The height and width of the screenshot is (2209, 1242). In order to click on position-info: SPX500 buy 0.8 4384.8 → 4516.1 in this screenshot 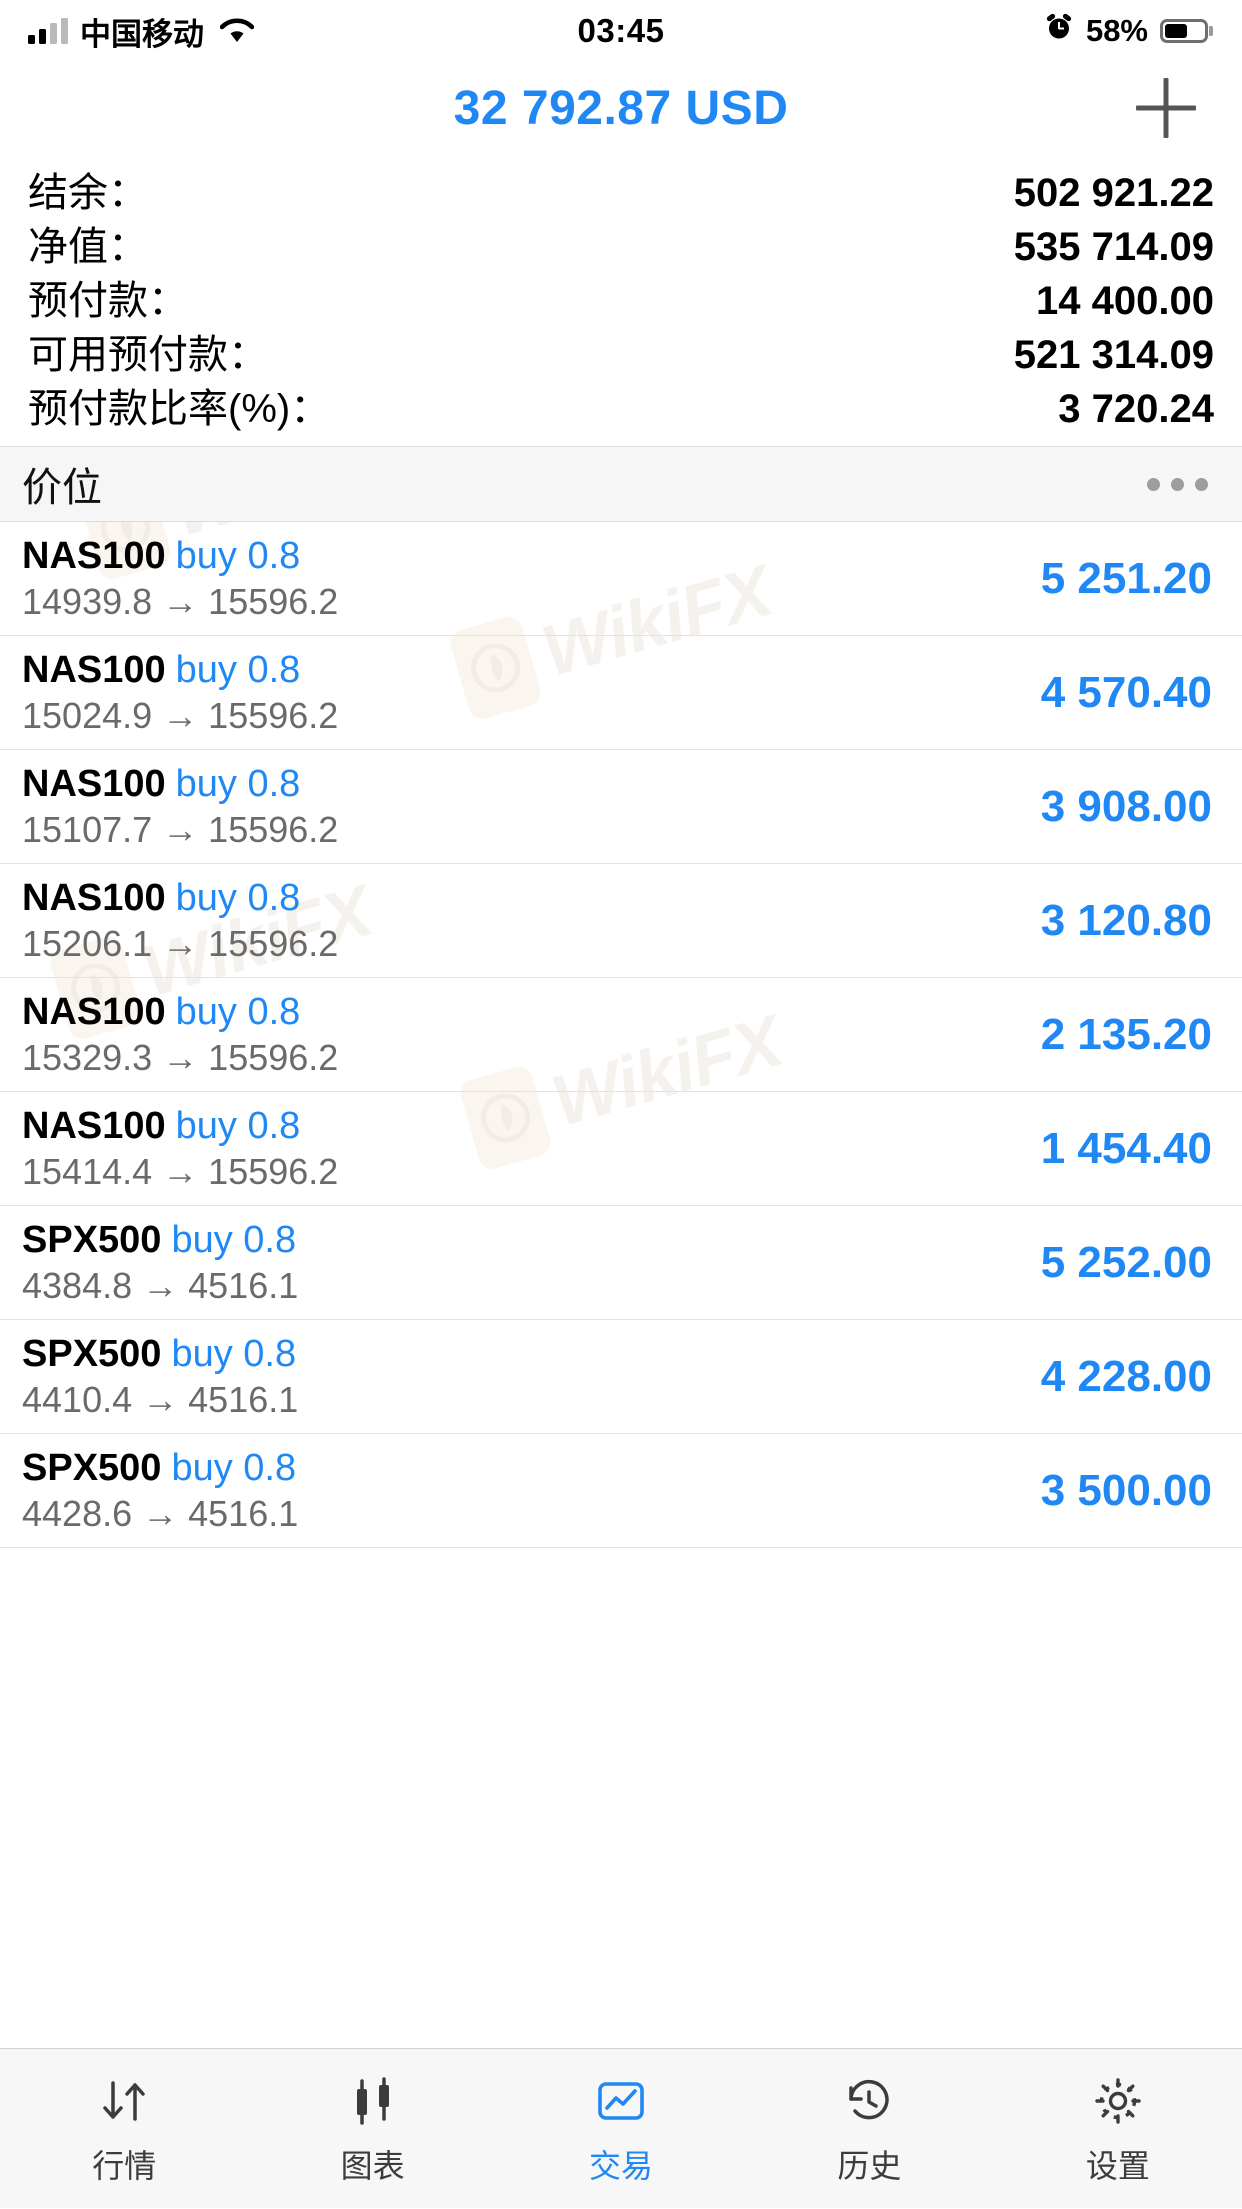, I will do `click(160, 1262)`.